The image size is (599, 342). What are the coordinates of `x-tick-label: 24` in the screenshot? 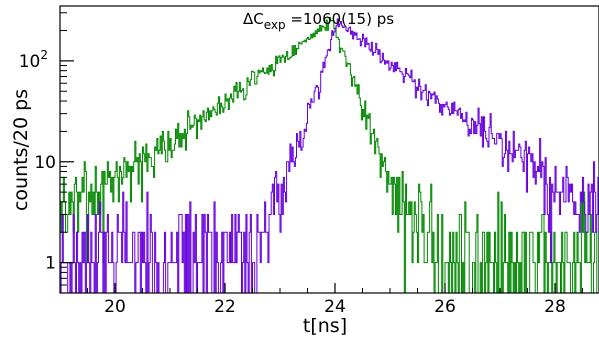 It's located at (335, 307).